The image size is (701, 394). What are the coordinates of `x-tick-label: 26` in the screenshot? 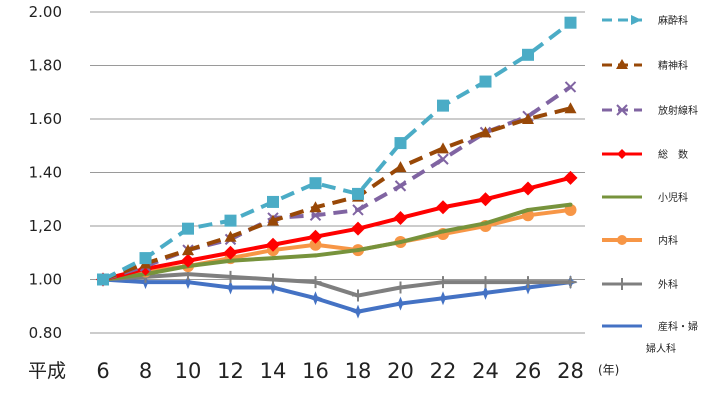 It's located at (528, 371).